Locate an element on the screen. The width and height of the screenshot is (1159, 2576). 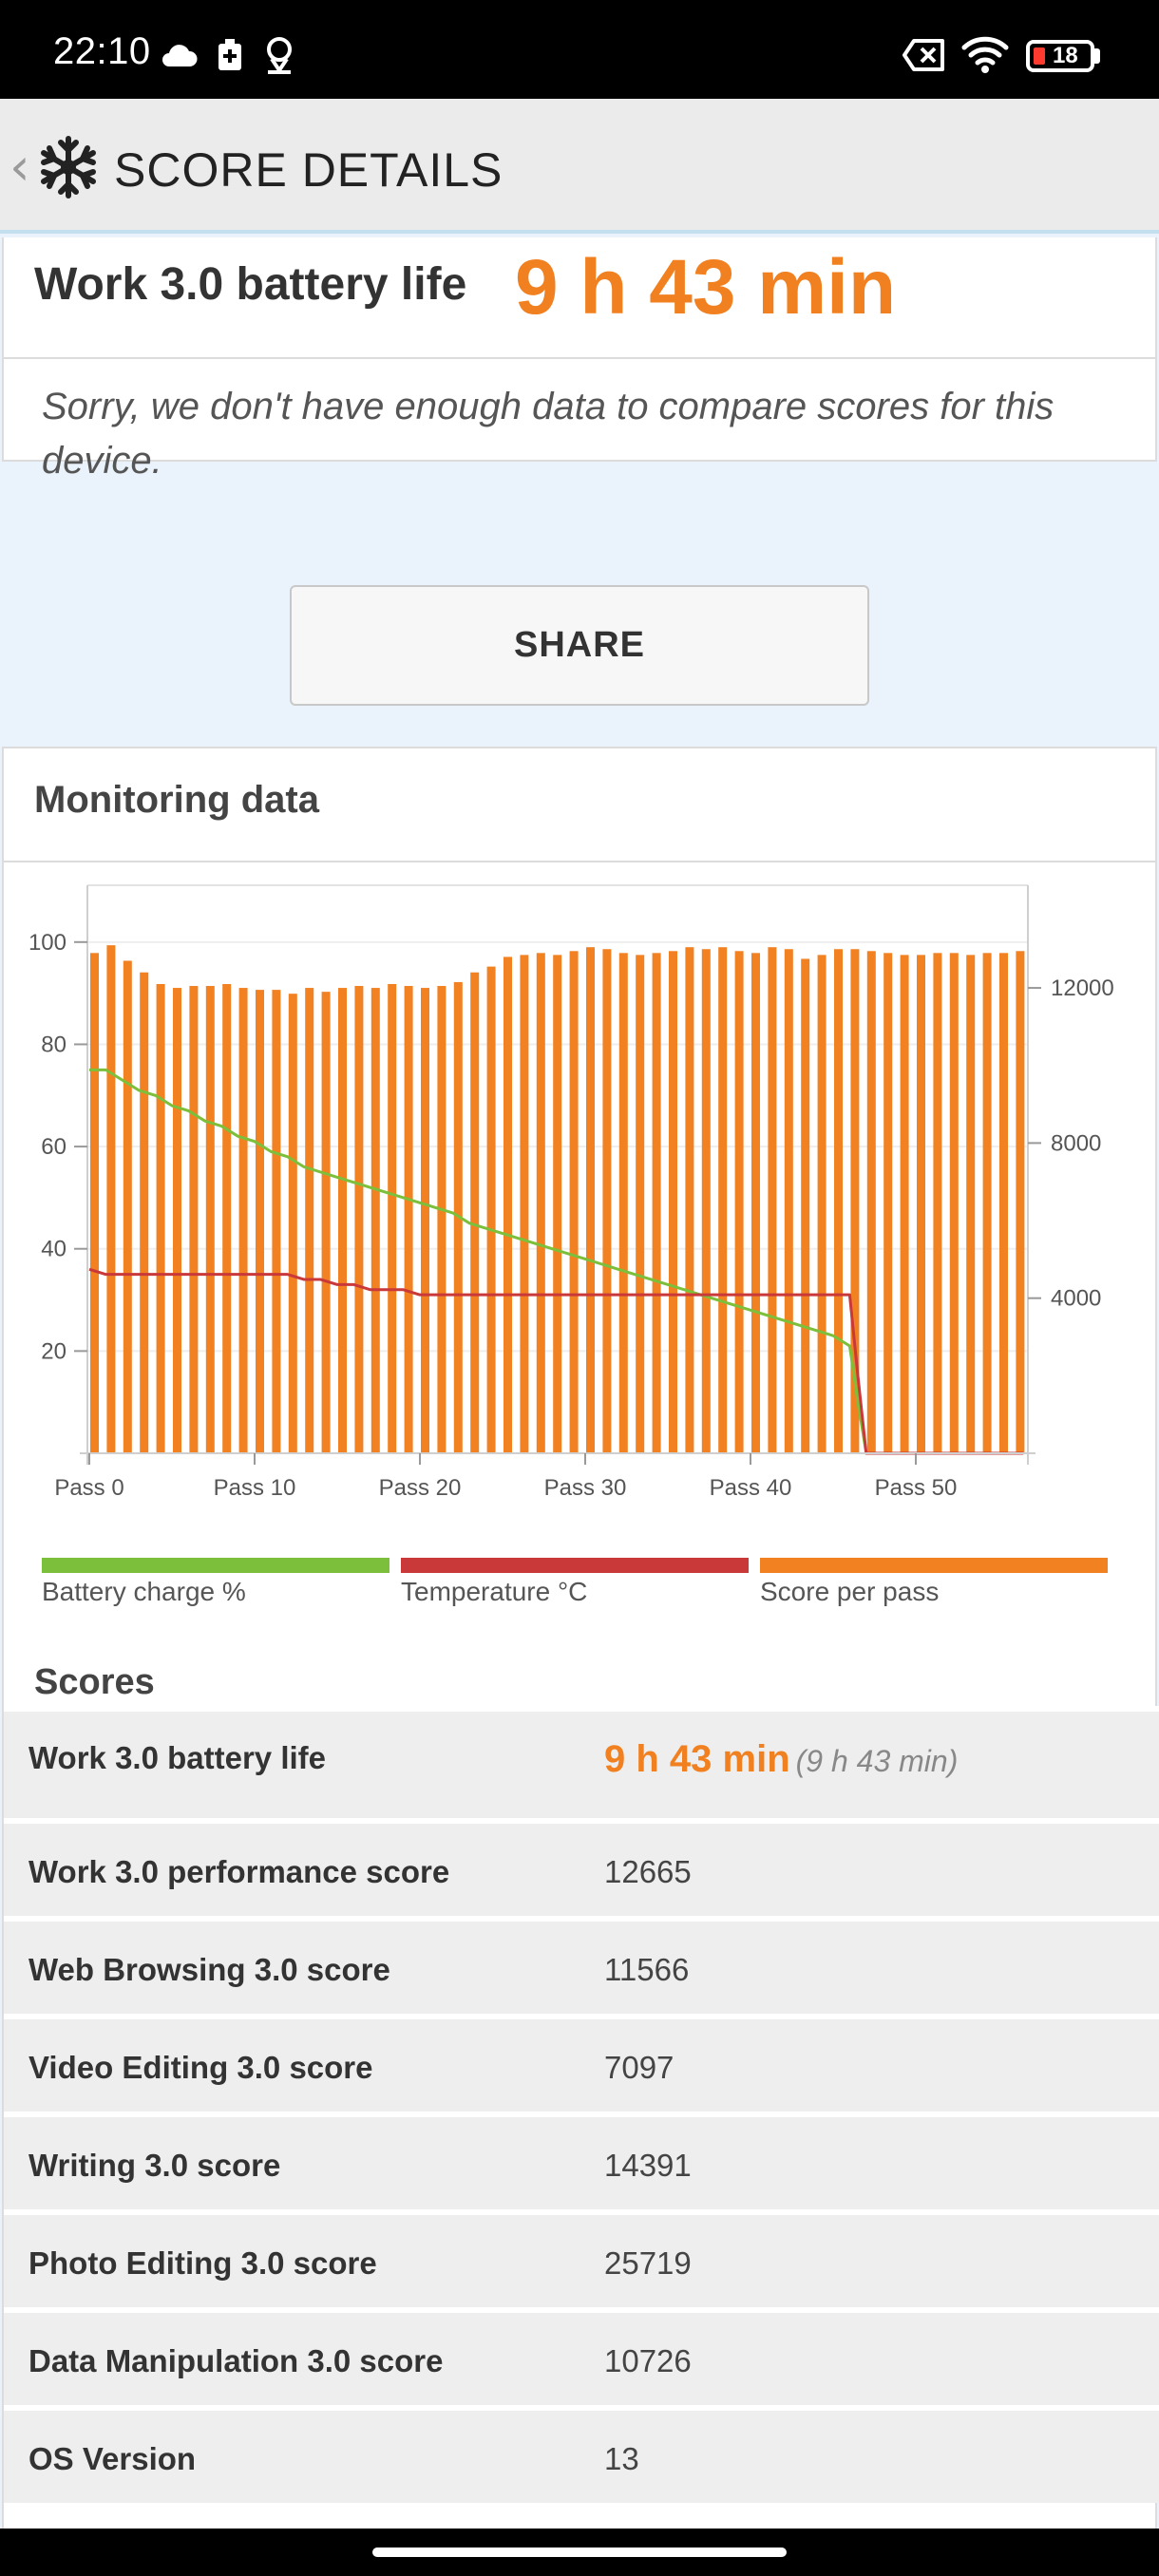
battery-icon: 18 is located at coordinates (1060, 56).